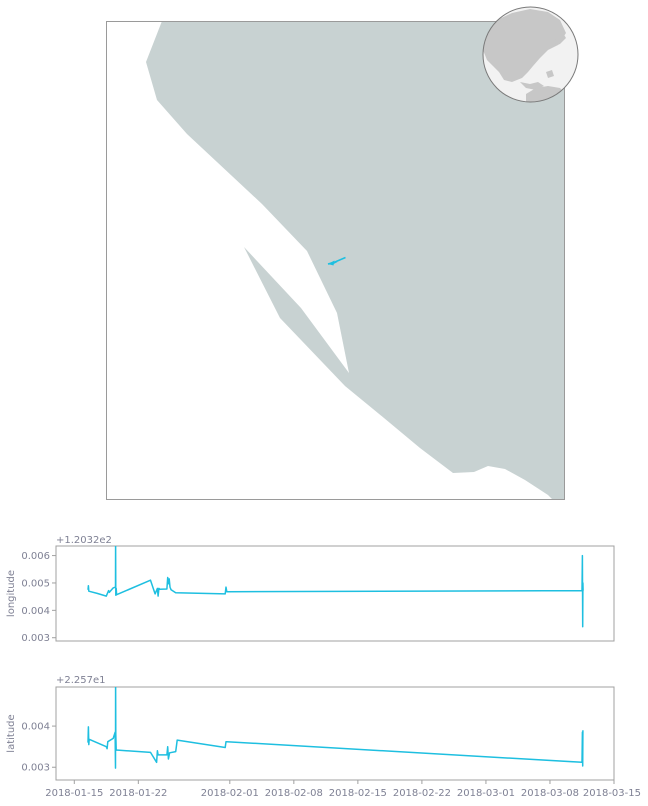 The image size is (648, 806). Describe the element at coordinates (524, 45) in the screenshot. I see `globe-asia-land` at that location.